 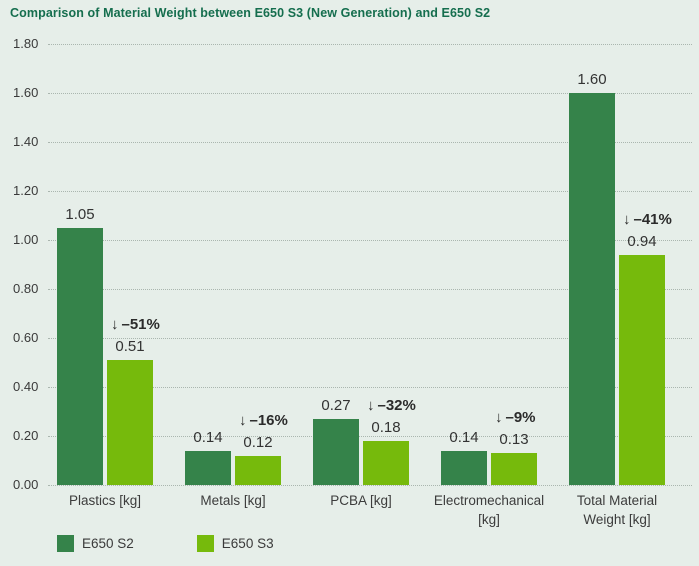 I want to click on value-label-e650-s2-3: 0.27, so click(x=336, y=405).